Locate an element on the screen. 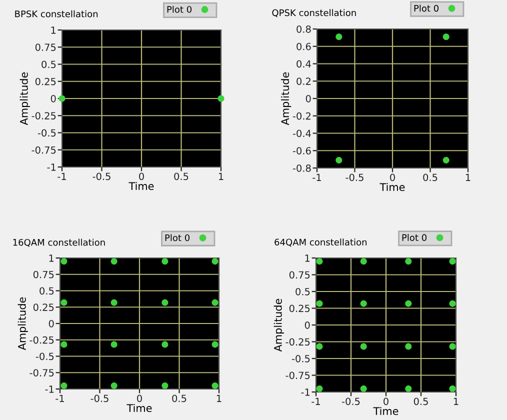 This screenshot has width=507, height=420. y-tick-label: 0.8 is located at coordinates (303, 29).